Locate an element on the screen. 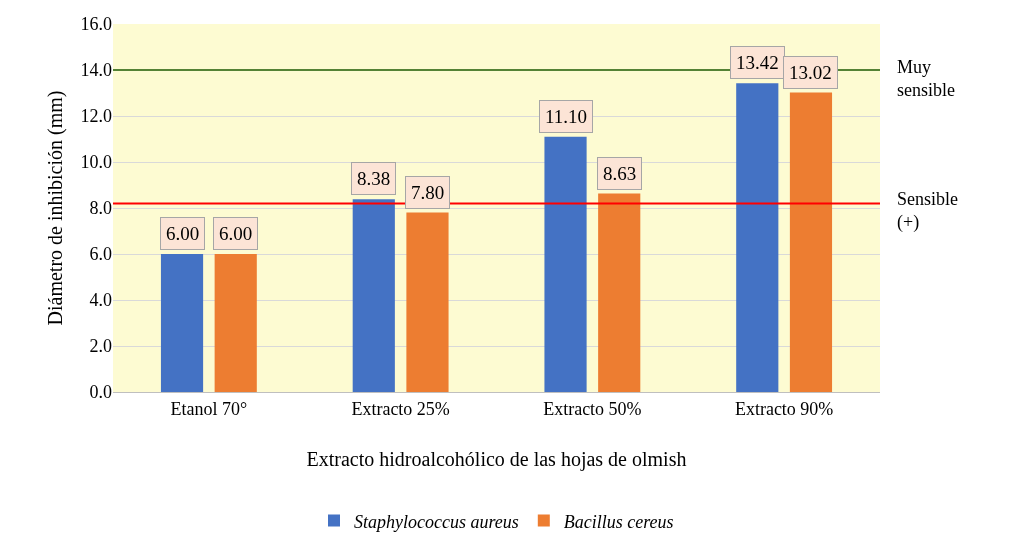 The height and width of the screenshot is (556, 1011). y-tick-label: 0.0 is located at coordinates (100, 392).